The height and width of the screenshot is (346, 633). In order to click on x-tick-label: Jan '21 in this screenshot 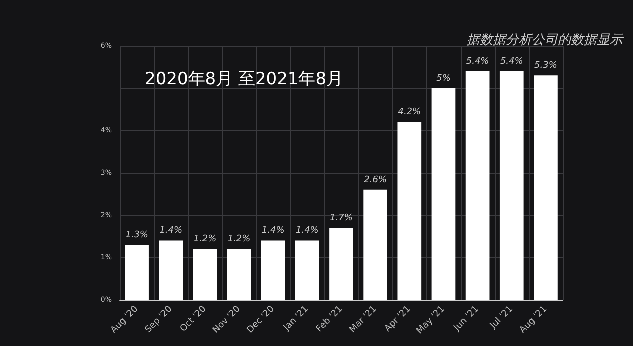, I will do `click(296, 319)`.